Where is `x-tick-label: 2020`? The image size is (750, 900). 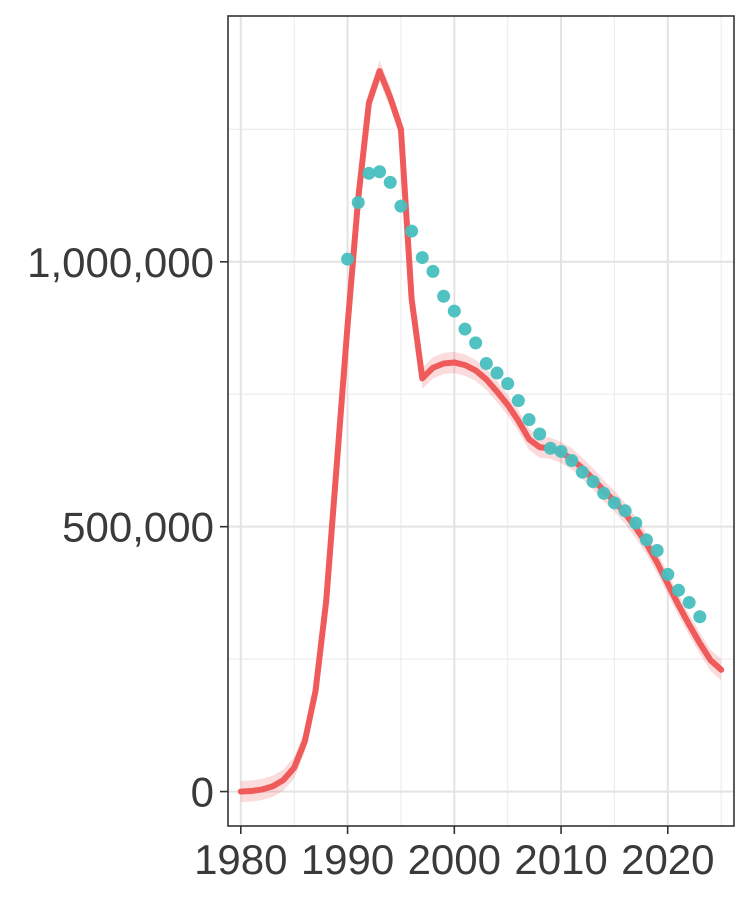 x-tick-label: 2020 is located at coordinates (667, 859).